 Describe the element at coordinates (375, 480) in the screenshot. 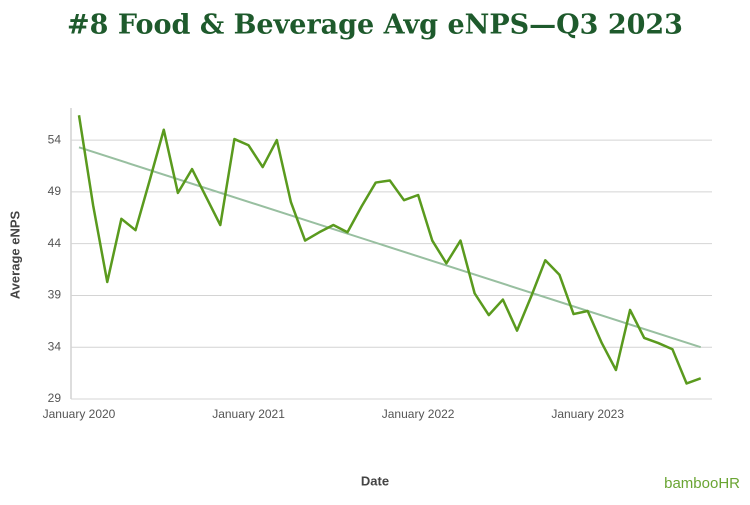

I see `x-axis-label: Date` at that location.